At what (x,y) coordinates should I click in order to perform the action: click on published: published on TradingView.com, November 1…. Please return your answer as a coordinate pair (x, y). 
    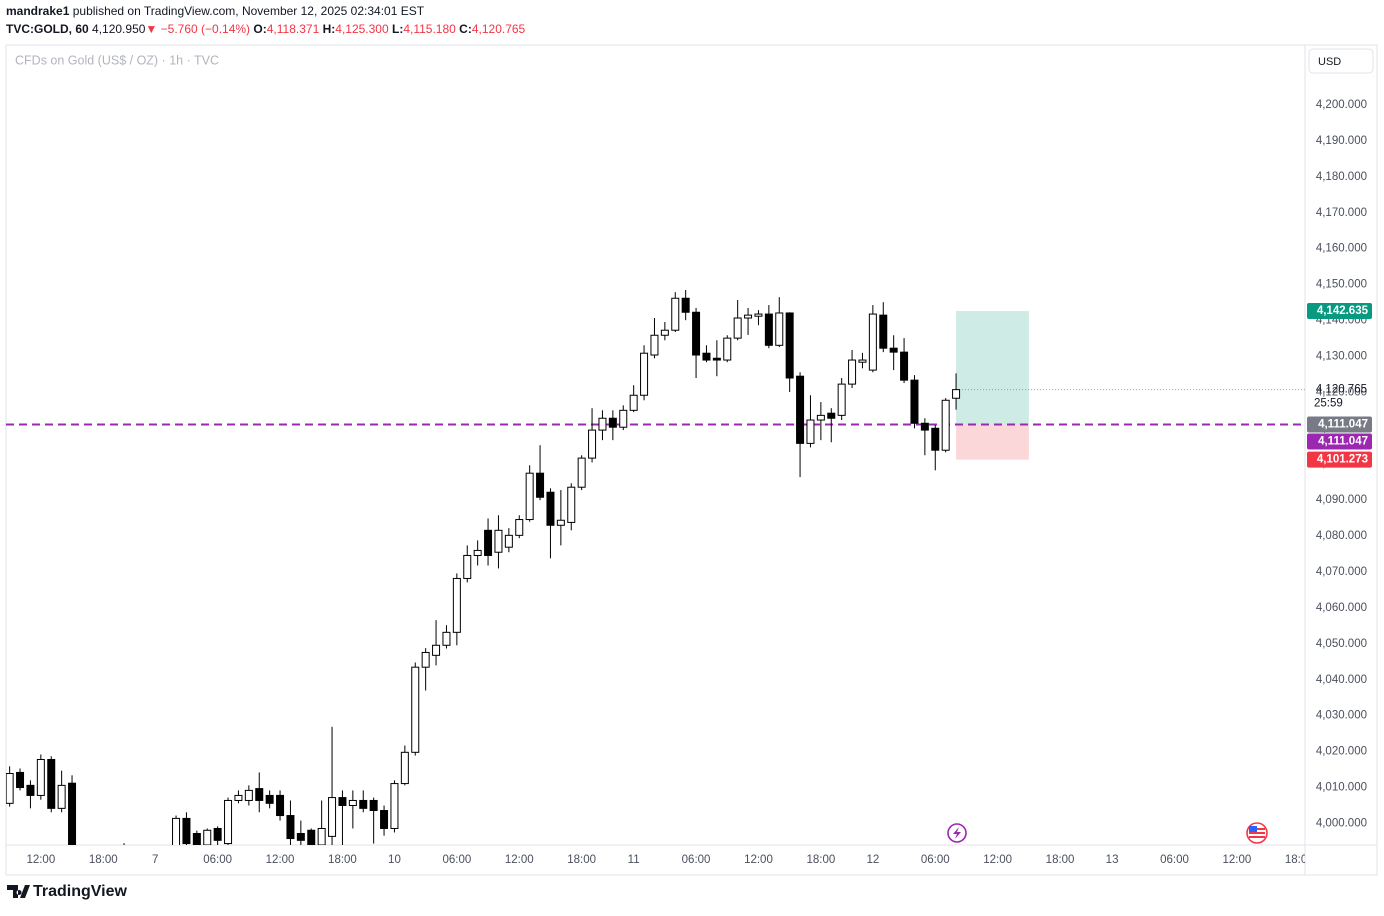
    Looking at the image, I should click on (249, 11).